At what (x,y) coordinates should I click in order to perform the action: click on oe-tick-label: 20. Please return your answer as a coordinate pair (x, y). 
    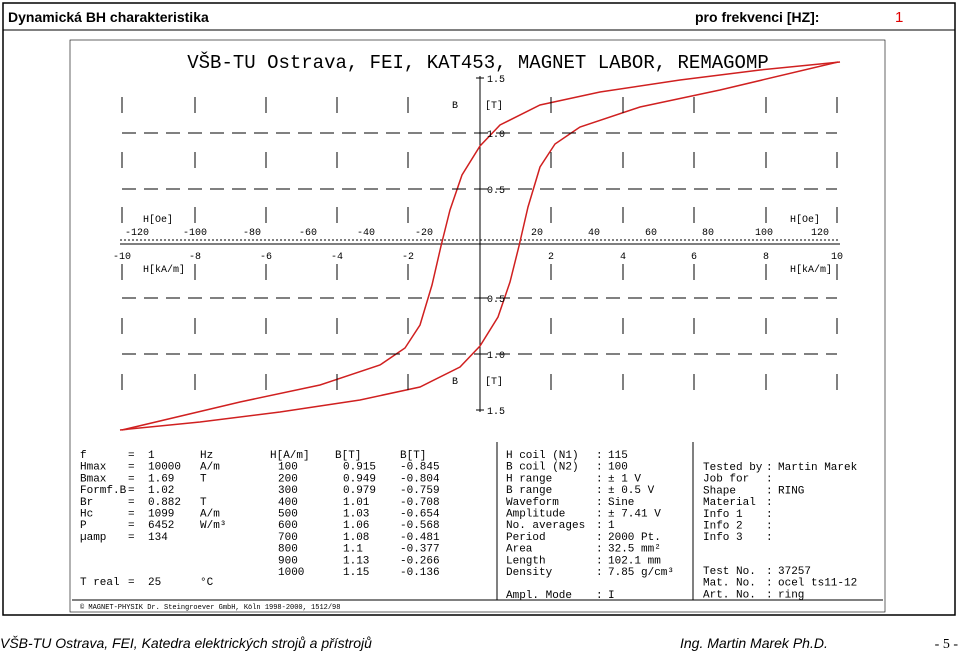
    Looking at the image, I should click on (537, 233).